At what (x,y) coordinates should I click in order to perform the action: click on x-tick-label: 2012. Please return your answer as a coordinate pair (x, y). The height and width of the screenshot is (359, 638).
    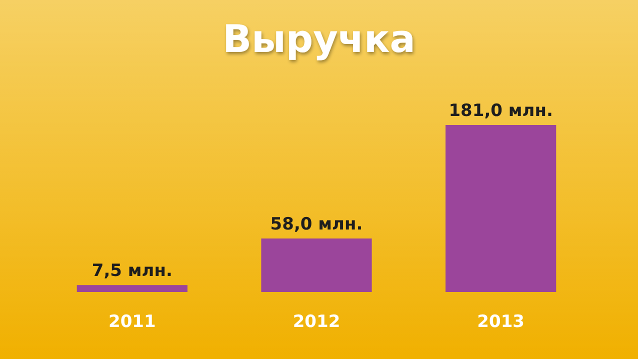
    Looking at the image, I should click on (316, 322).